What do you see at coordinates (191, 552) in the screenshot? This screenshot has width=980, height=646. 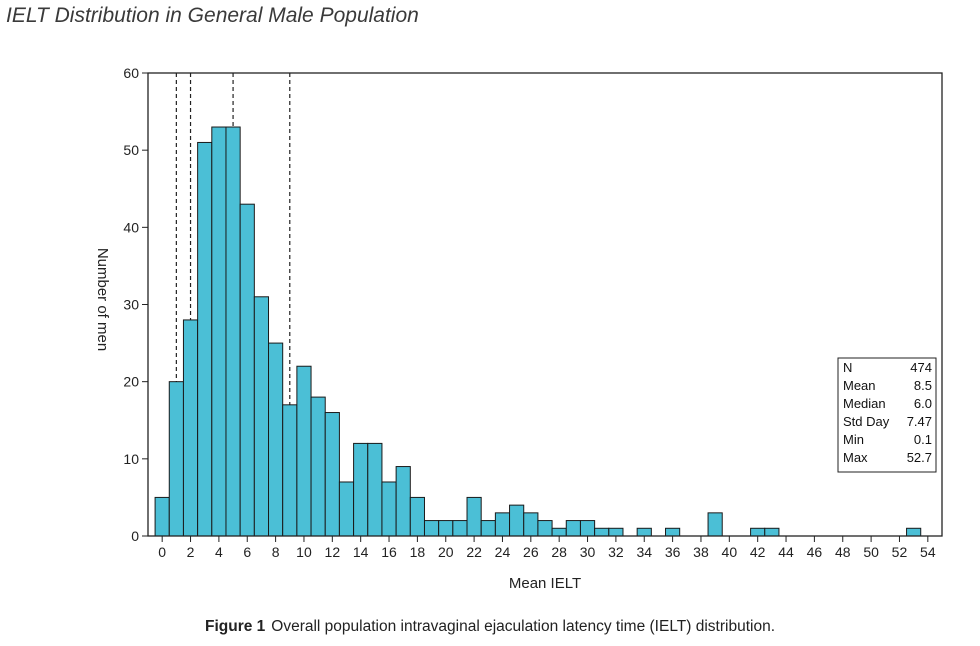 I see `x-tick-label: 2` at bounding box center [191, 552].